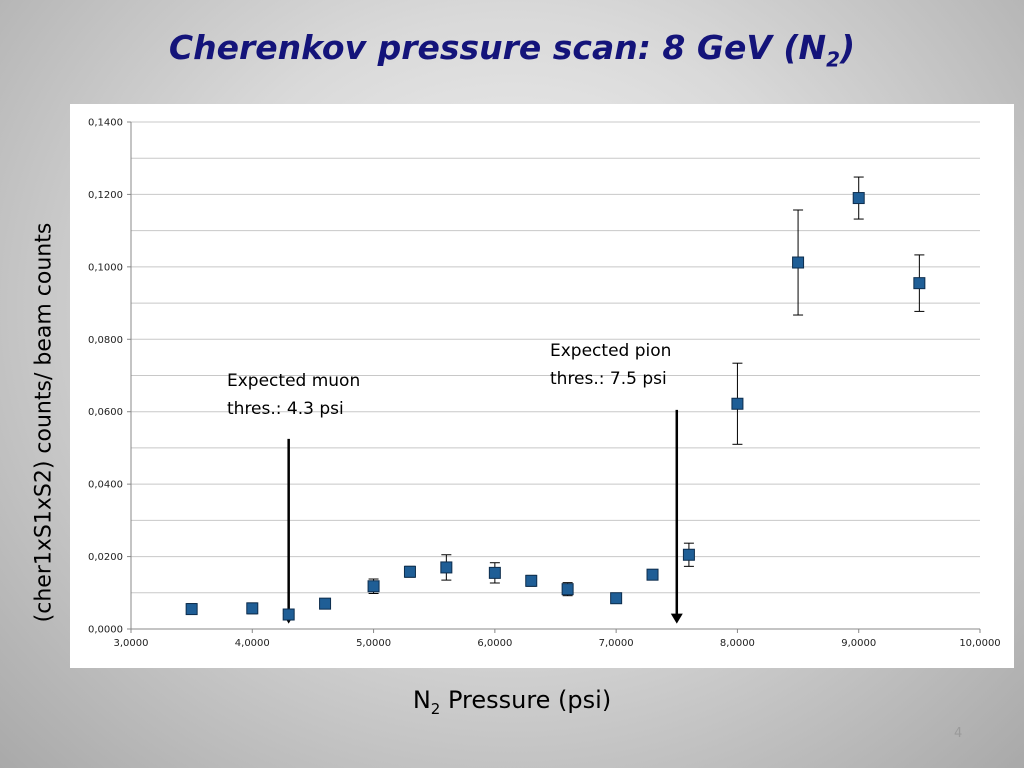  What do you see at coordinates (858, 643) in the screenshot?
I see `x-tick-label: 9,0000` at bounding box center [858, 643].